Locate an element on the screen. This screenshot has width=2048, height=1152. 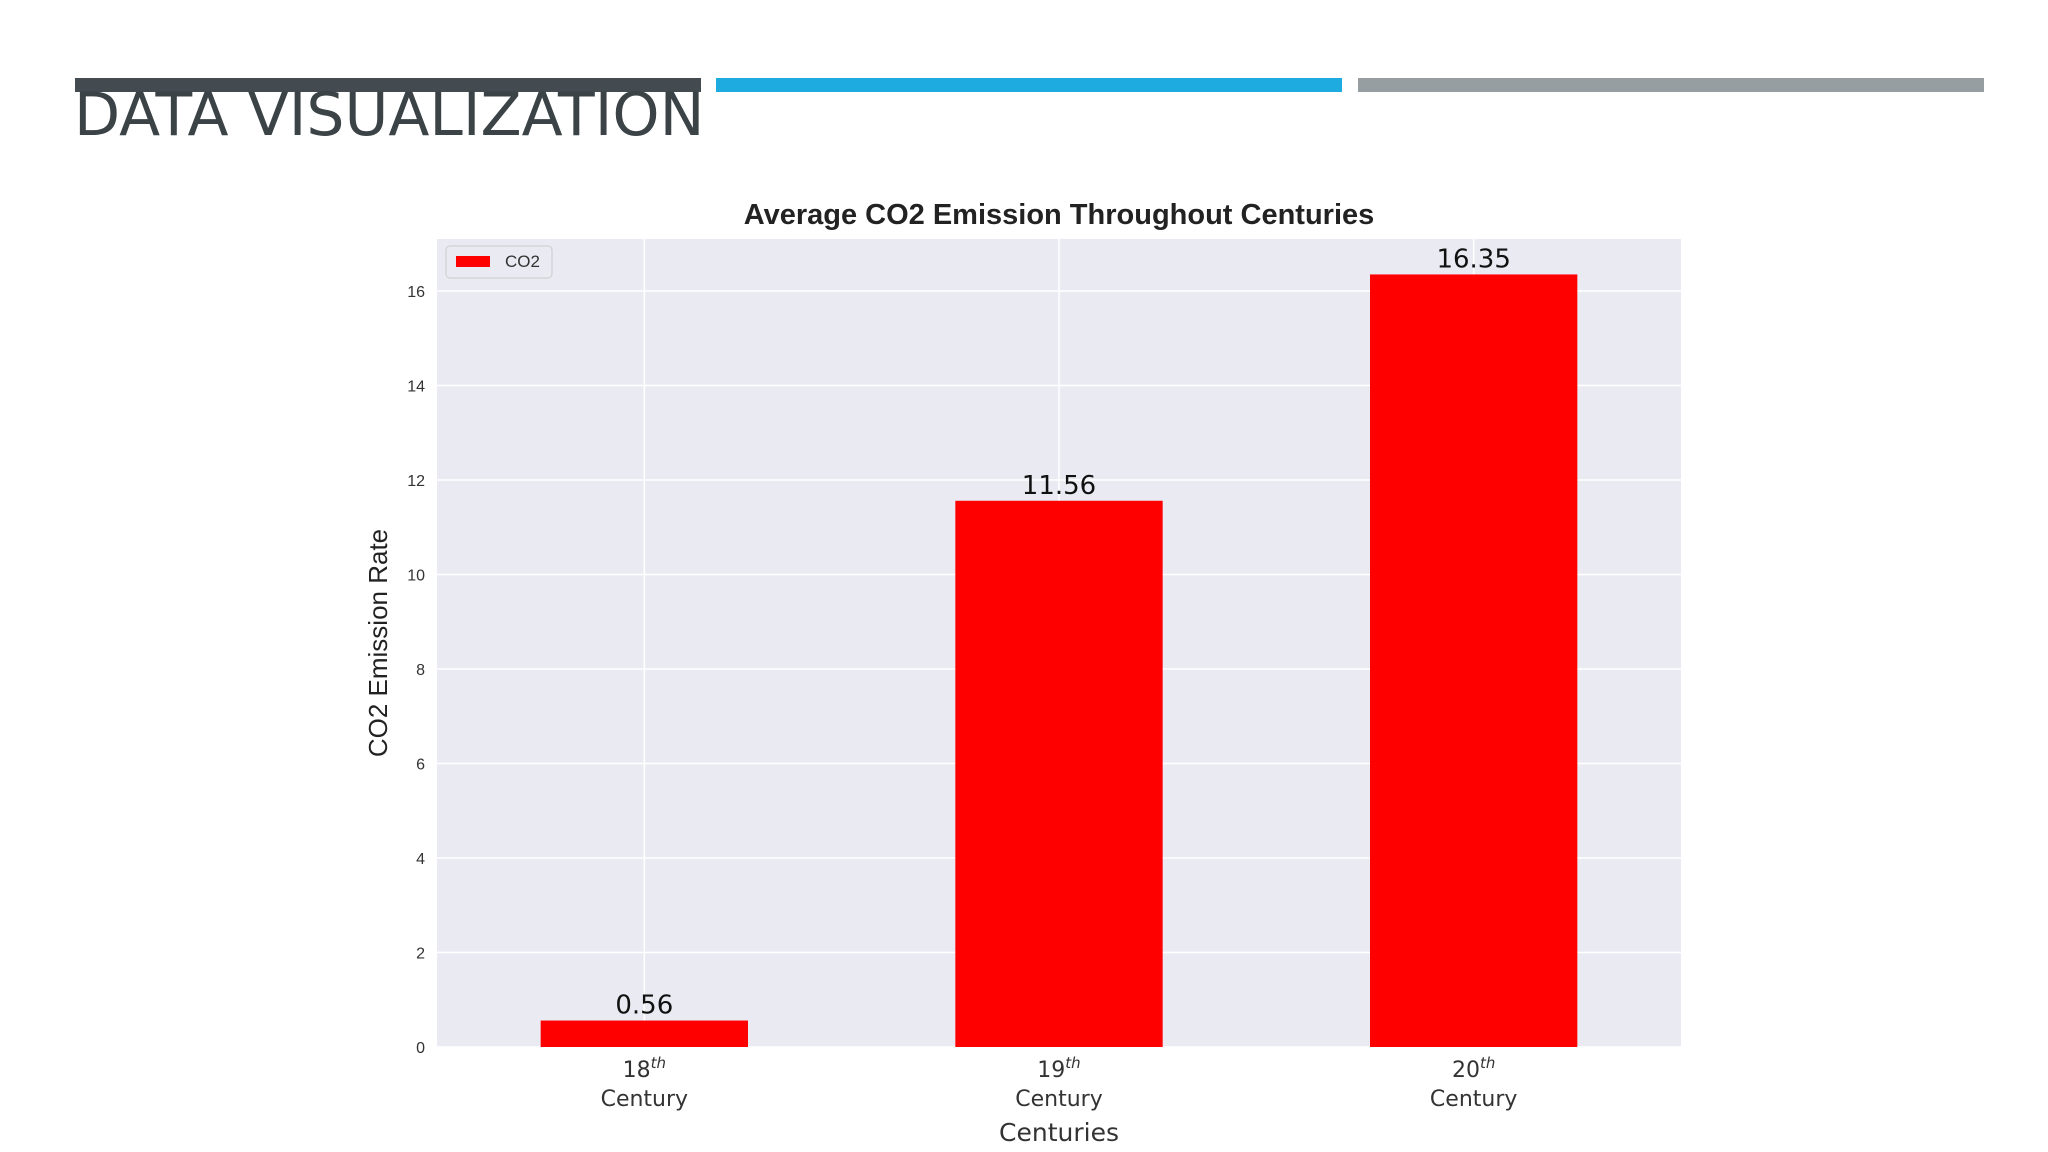
y-tick-label: 0 is located at coordinates (420, 1048).